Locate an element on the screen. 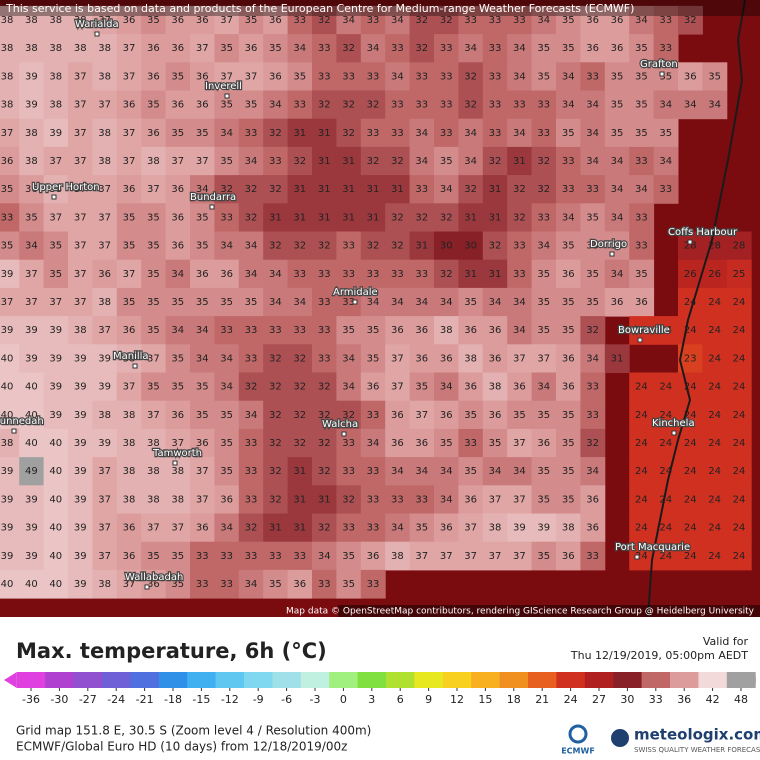  colorbar-tick-label: -12 is located at coordinates (230, 699).